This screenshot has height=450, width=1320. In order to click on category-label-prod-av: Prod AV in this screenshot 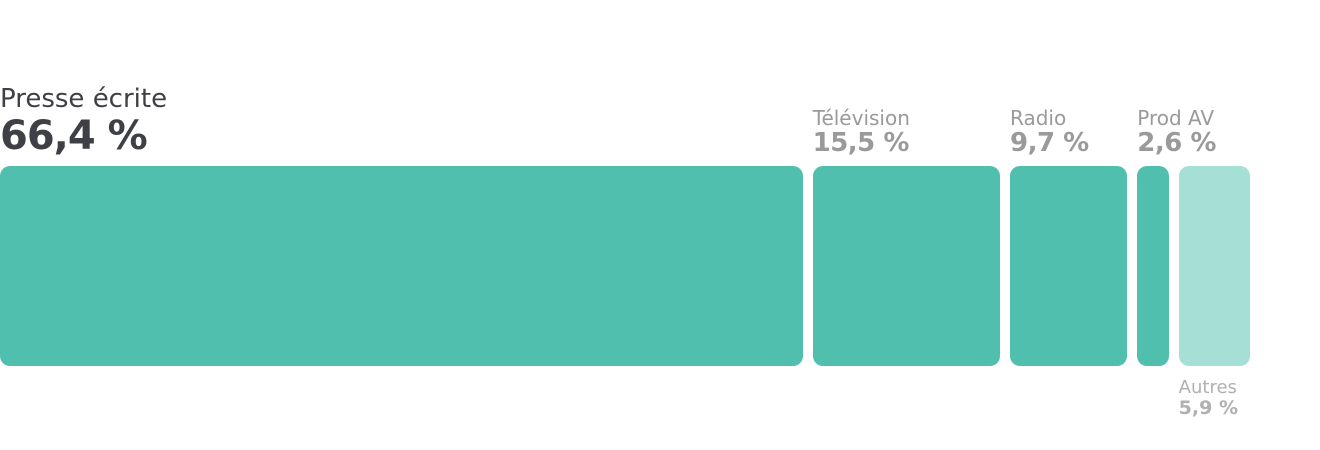, I will do `click(1176, 118)`.